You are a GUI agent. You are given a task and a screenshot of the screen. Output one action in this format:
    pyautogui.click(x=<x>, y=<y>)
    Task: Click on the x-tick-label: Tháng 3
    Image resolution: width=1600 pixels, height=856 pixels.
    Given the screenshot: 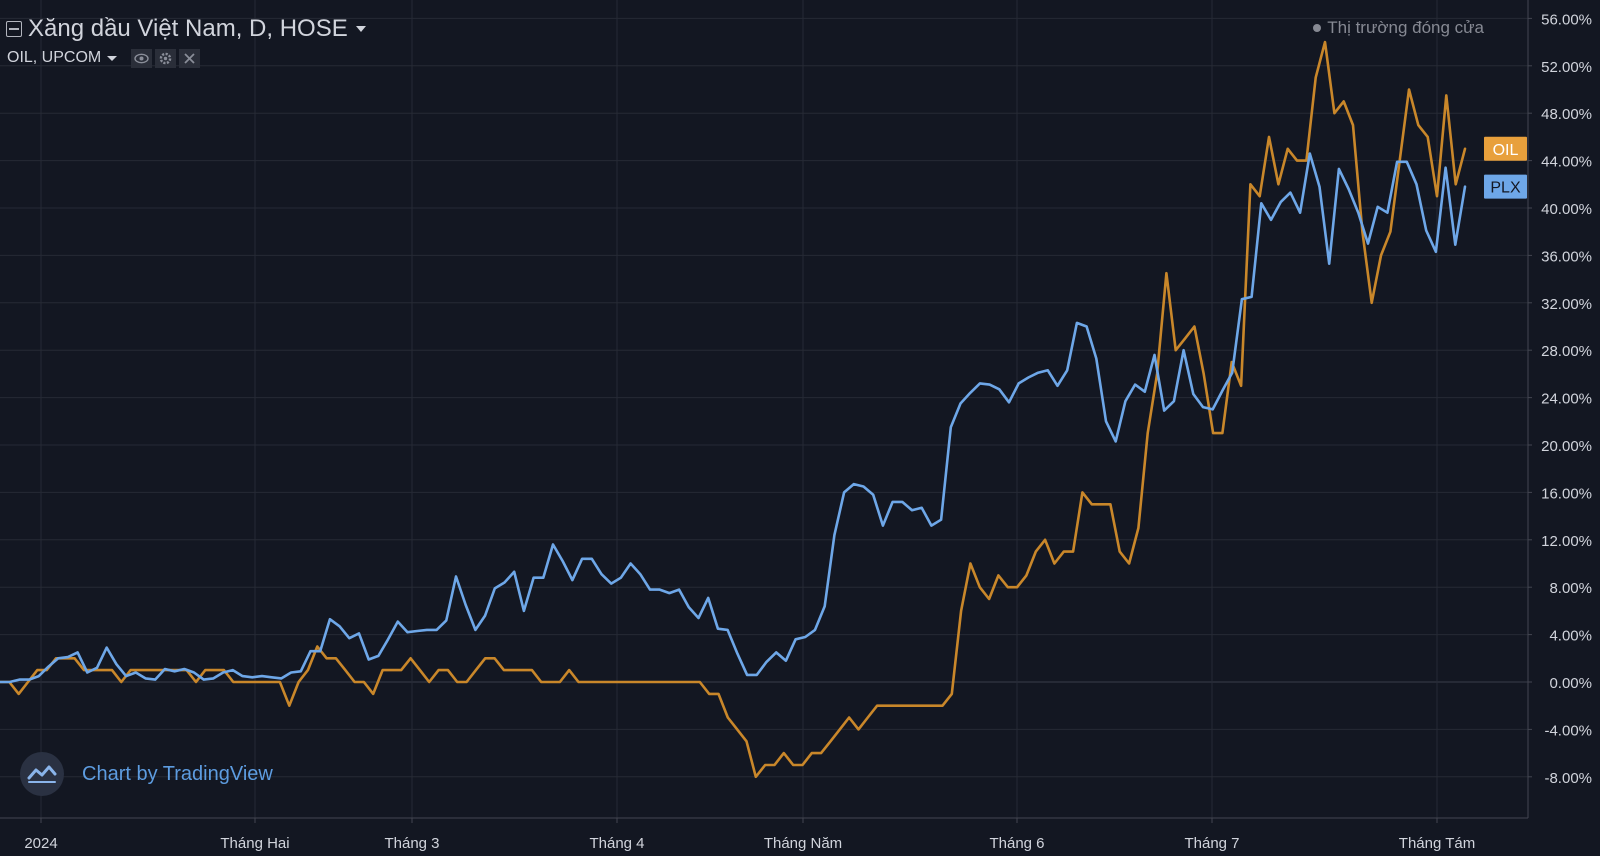 What is the action you would take?
    pyautogui.click(x=411, y=843)
    